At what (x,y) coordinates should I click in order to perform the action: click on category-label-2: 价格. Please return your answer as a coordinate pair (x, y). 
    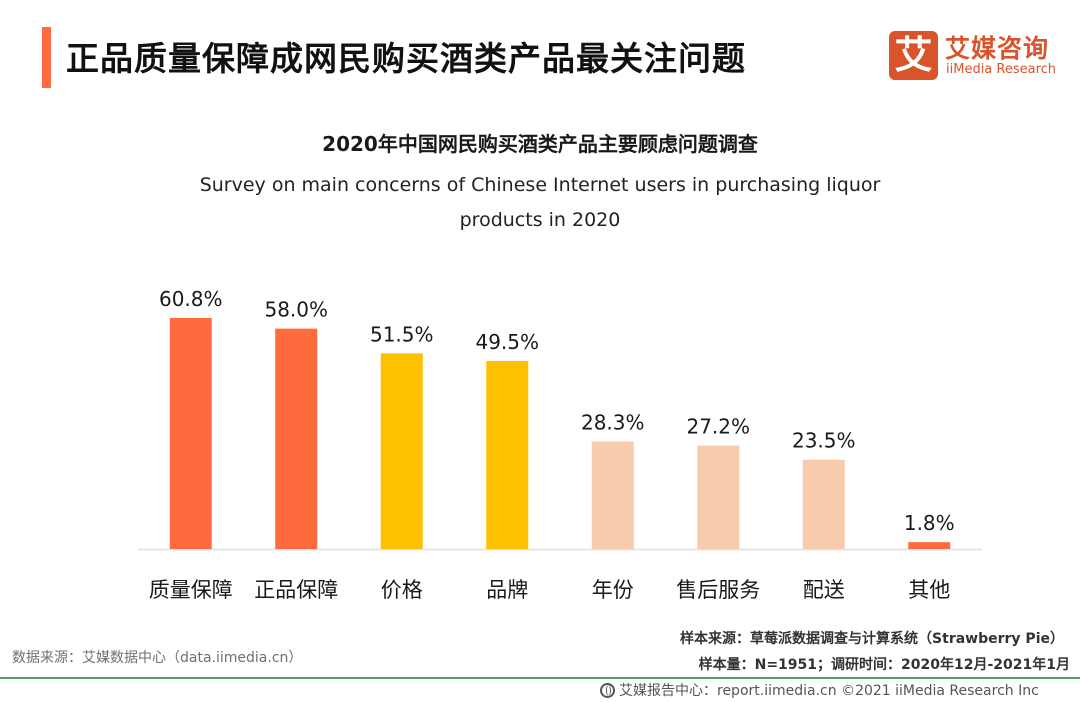
    Looking at the image, I should click on (402, 590).